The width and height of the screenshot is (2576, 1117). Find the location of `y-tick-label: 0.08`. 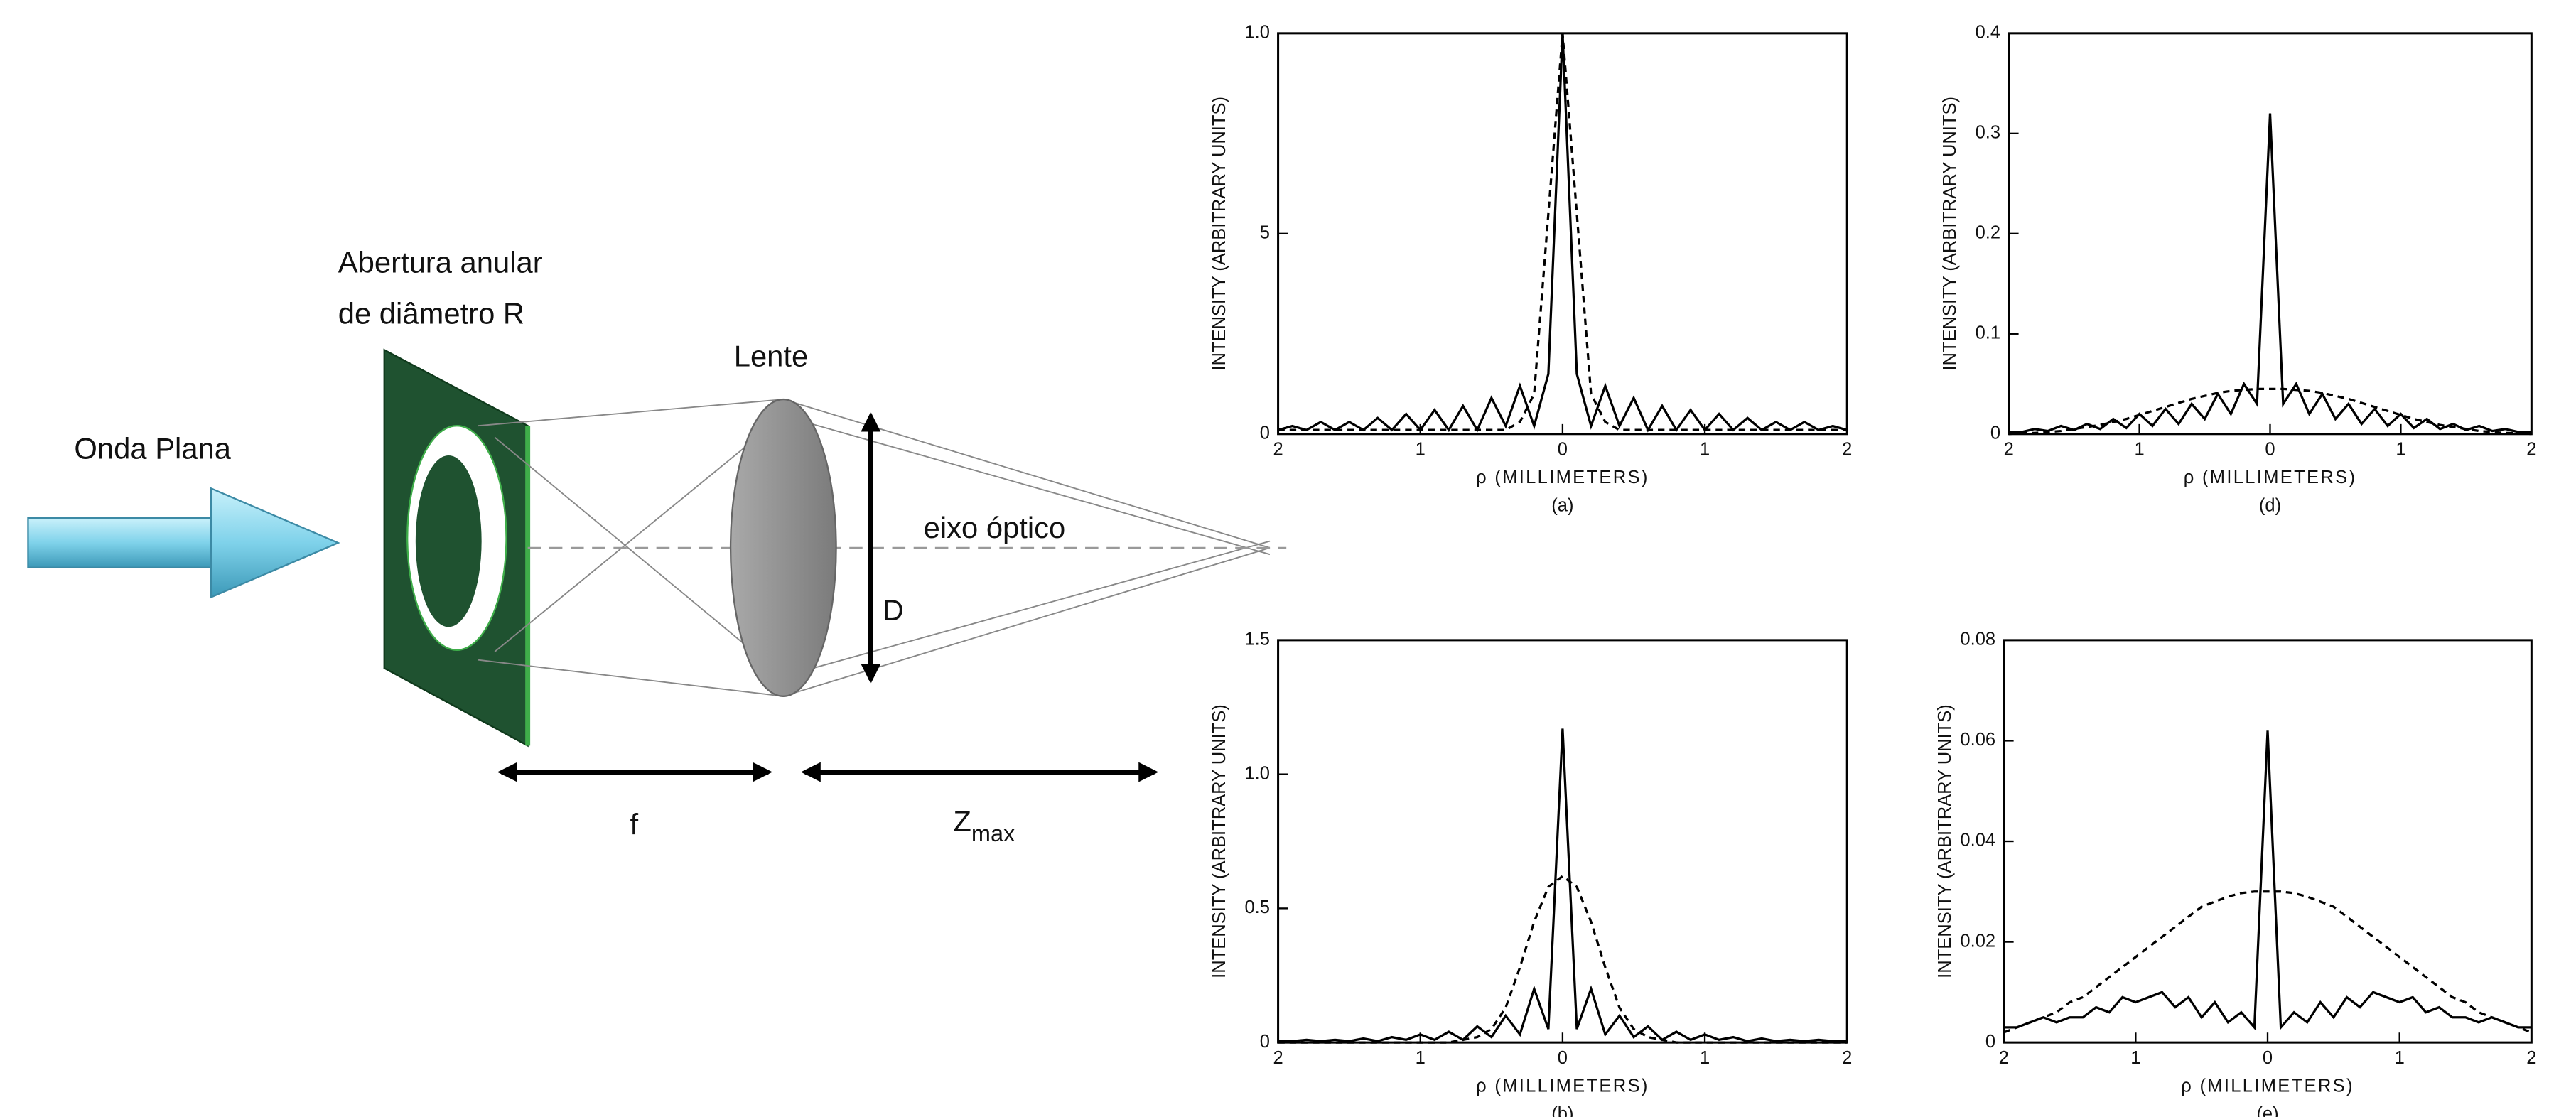

y-tick-label: 0.08 is located at coordinates (1977, 639).